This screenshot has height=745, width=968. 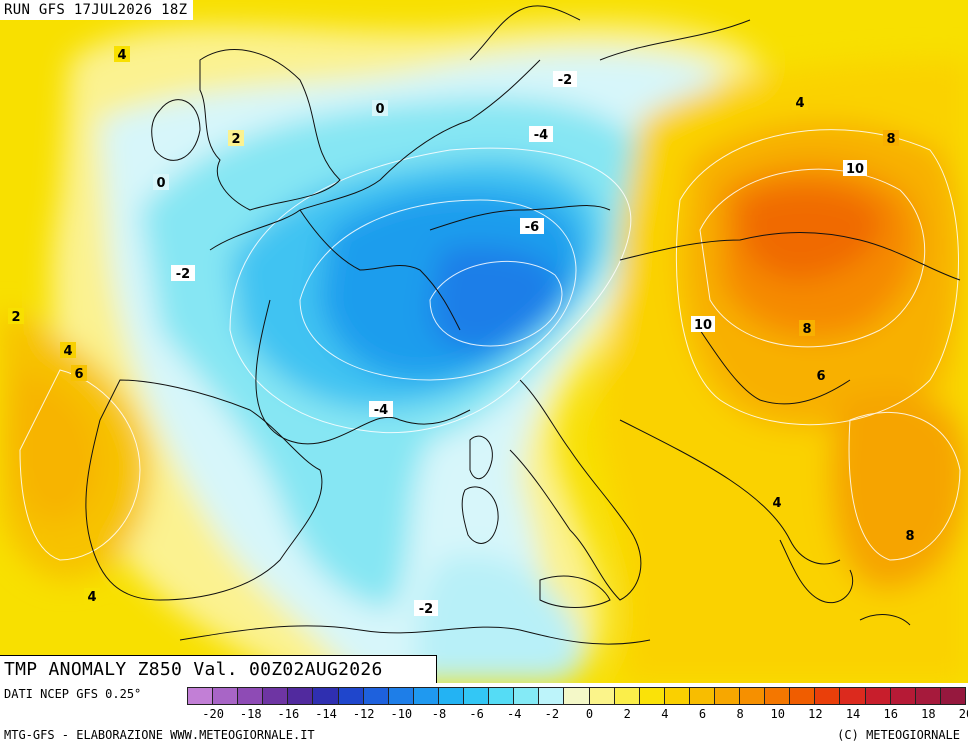 What do you see at coordinates (963, 714) in the screenshot?
I see `color-scale-tick-label: 20` at bounding box center [963, 714].